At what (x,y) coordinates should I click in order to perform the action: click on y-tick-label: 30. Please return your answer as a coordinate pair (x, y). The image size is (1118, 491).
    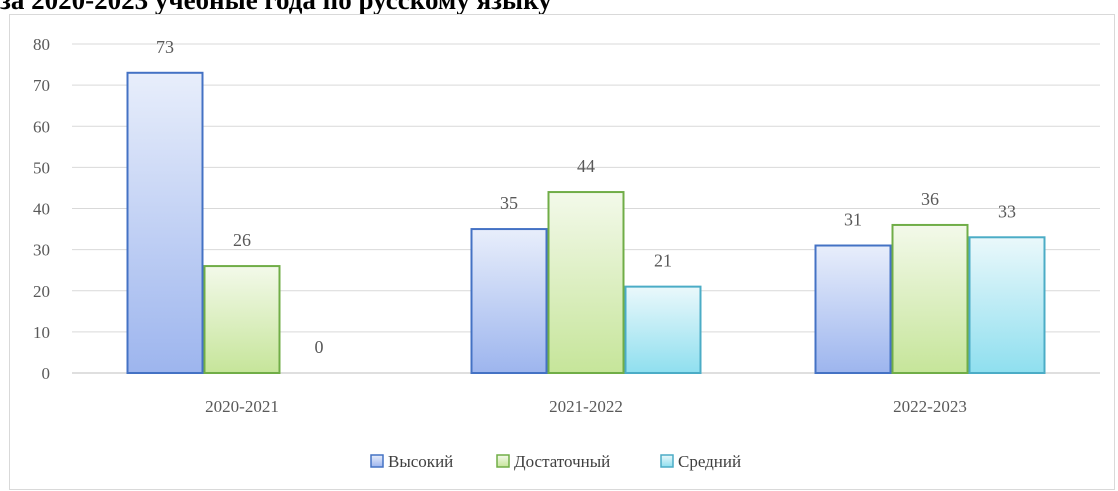
    Looking at the image, I should click on (41, 250).